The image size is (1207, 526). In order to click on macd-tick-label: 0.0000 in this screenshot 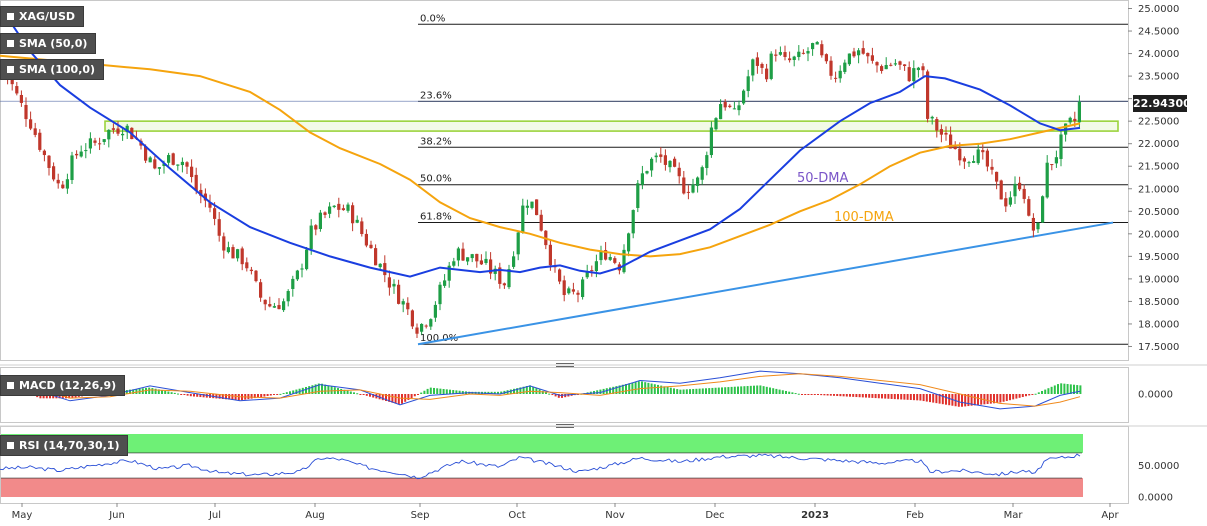, I will do `click(1155, 395)`.